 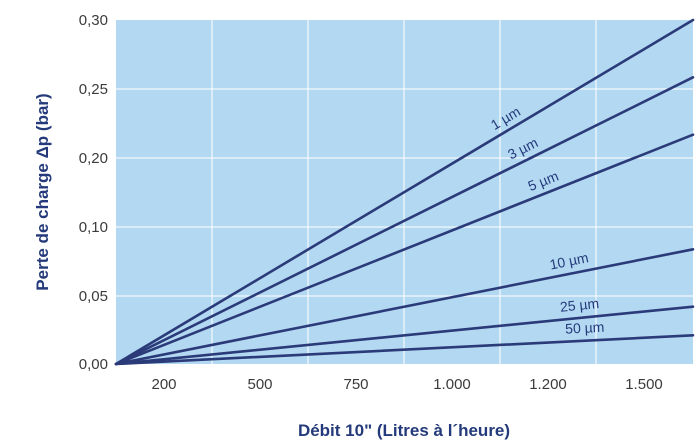 I want to click on x-tick-label: 1.200, so click(x=548, y=384).